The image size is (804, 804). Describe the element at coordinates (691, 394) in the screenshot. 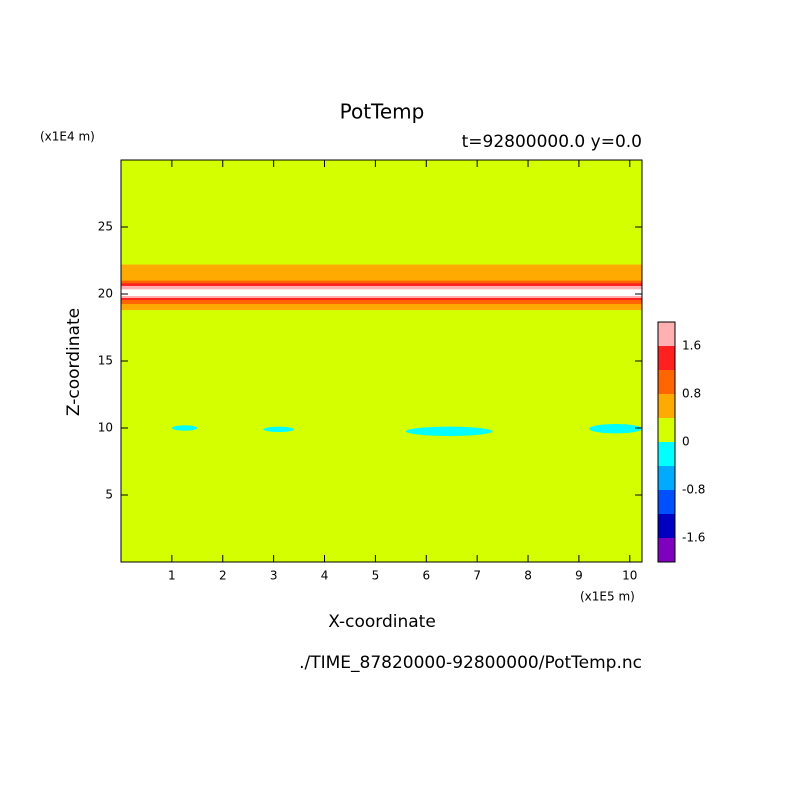

I see `colorbar-label: 0.8` at that location.